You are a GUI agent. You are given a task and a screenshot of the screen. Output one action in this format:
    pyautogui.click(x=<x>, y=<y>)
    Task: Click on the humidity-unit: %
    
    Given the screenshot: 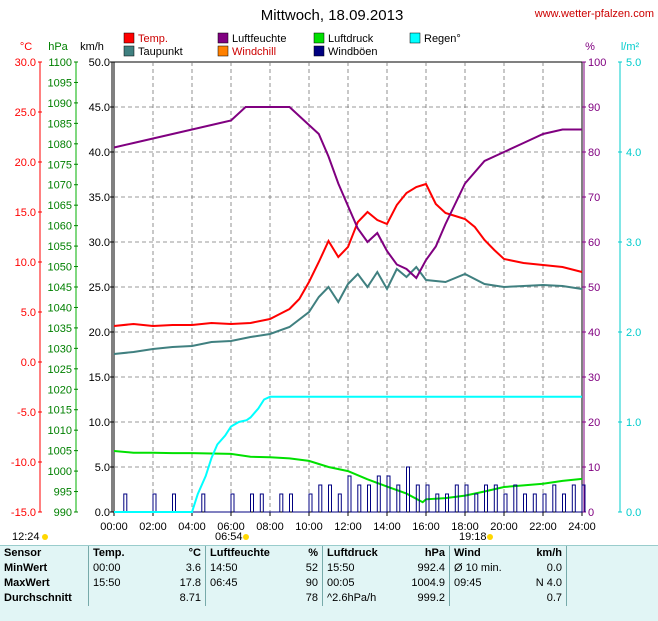 What is the action you would take?
    pyautogui.click(x=590, y=47)
    